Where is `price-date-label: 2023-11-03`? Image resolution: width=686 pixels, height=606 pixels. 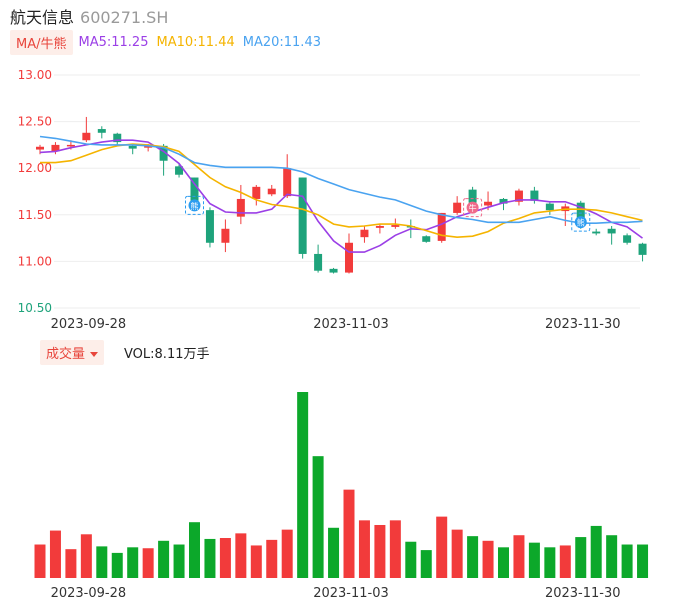 price-date-label: 2023-11-03 is located at coordinates (351, 323).